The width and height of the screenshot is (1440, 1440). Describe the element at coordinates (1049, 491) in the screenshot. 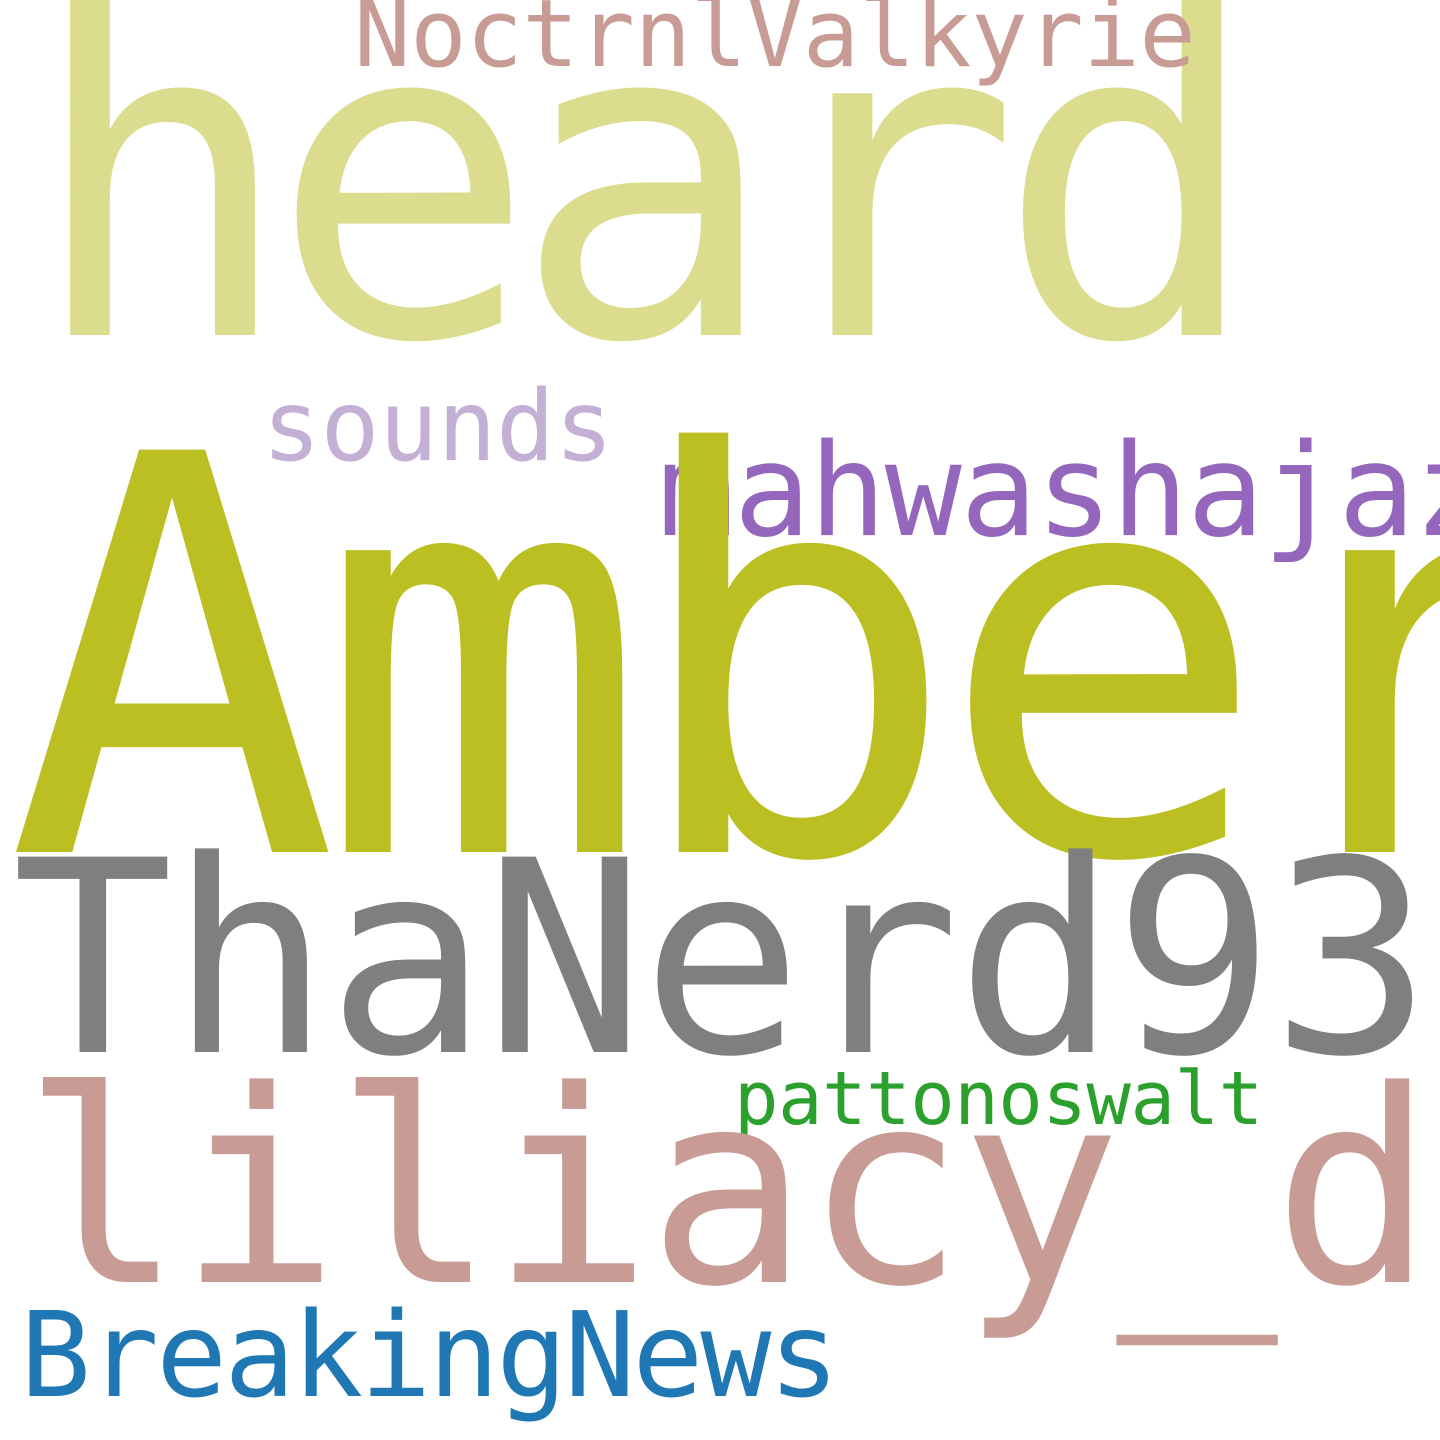

I see `word-mahwashajaz: mahwashajaz_` at that location.